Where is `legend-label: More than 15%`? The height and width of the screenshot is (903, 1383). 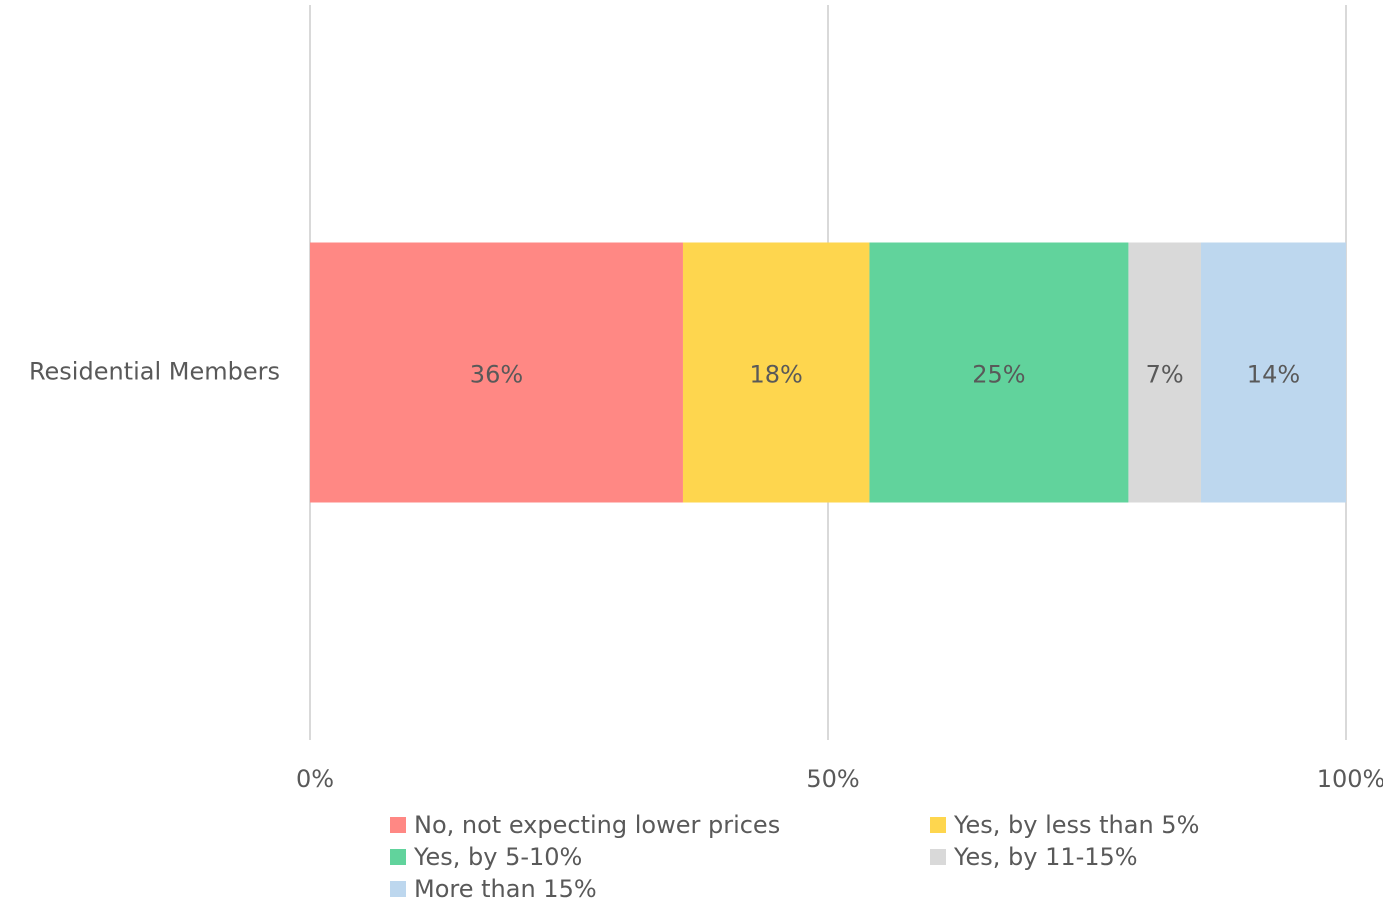 legend-label: More than 15% is located at coordinates (505, 889).